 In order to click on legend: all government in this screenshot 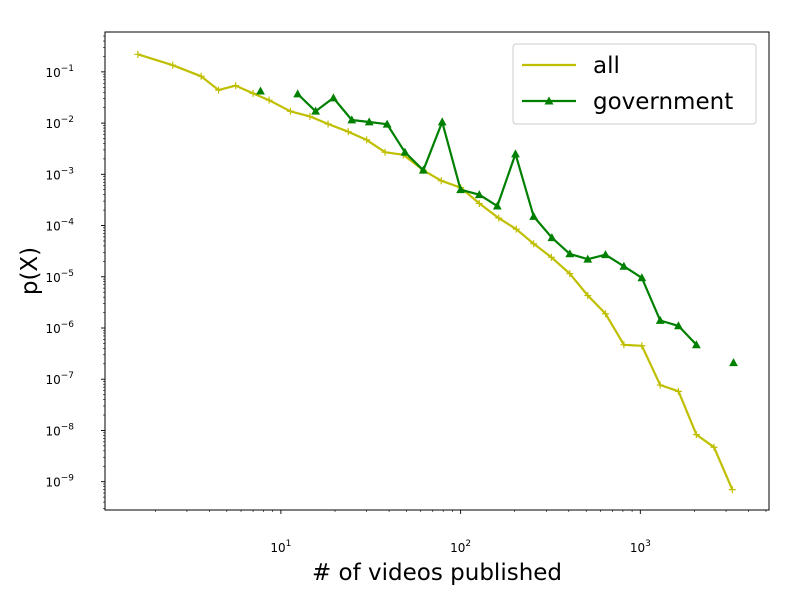, I will do `click(634, 84)`.